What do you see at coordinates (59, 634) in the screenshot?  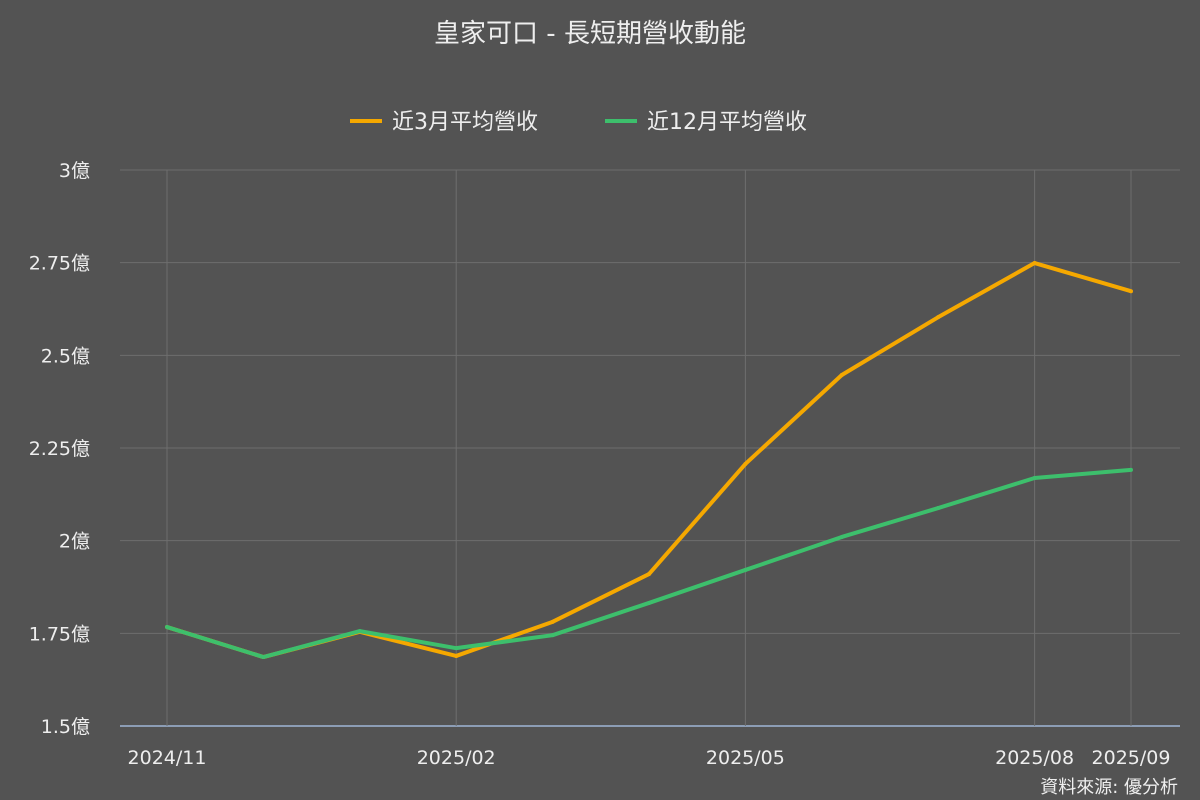 I see `y-tick-label: 1.75億` at bounding box center [59, 634].